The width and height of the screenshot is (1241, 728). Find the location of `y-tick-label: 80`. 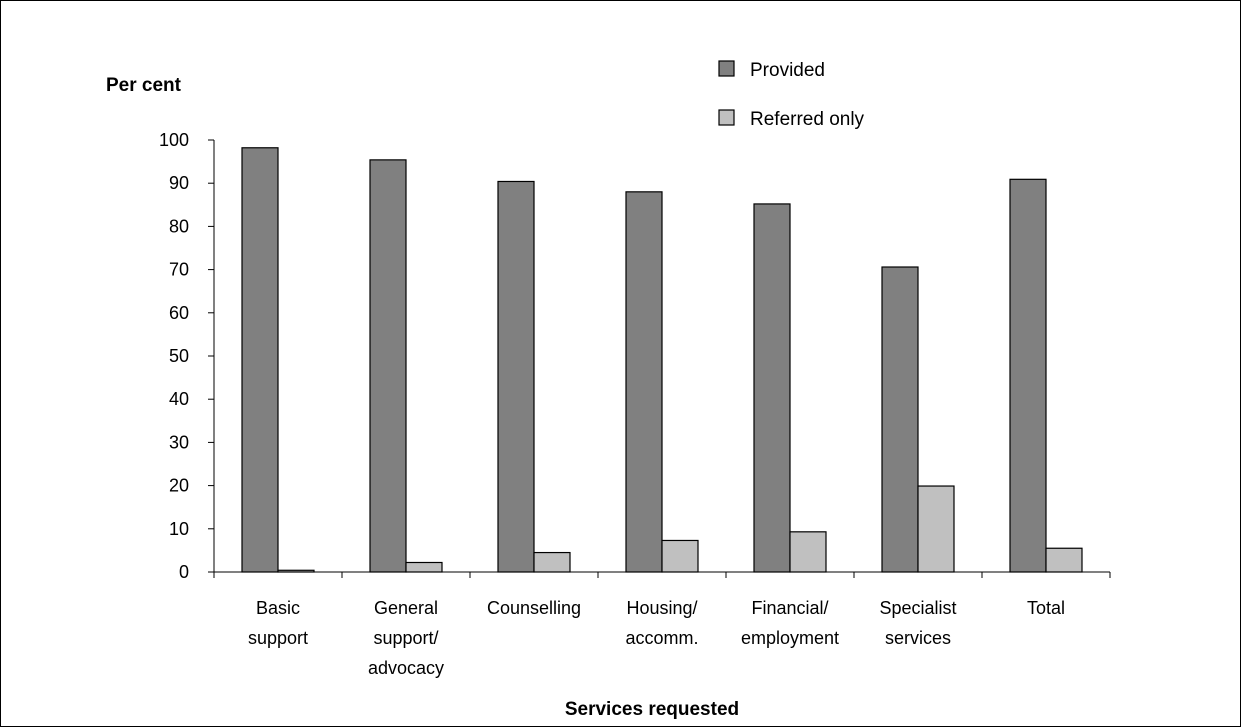

y-tick-label: 80 is located at coordinates (179, 226).